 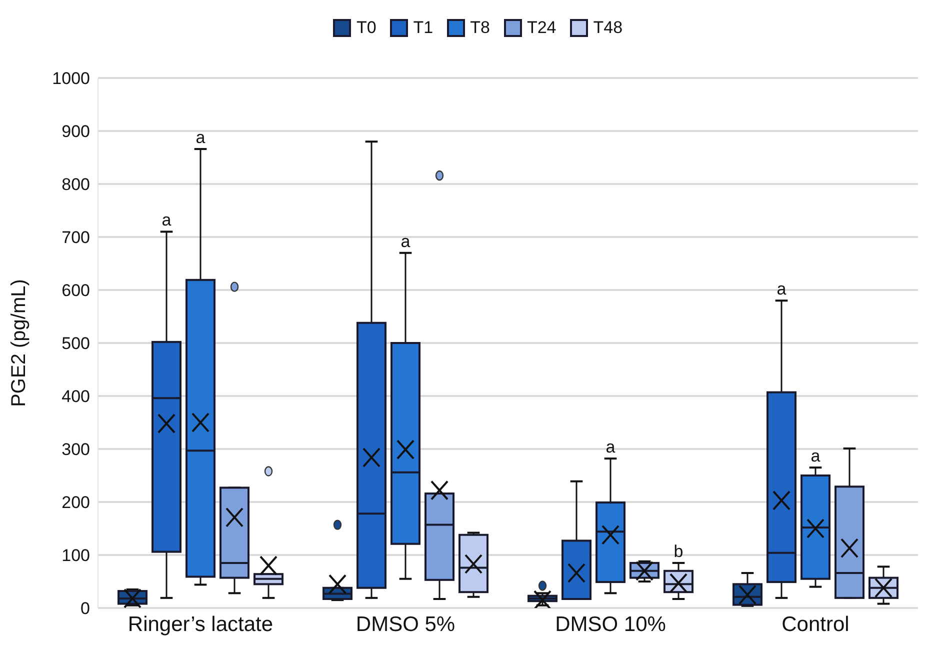 What do you see at coordinates (610, 624) in the screenshot?
I see `x-tick-label: DMSO 10%` at bounding box center [610, 624].